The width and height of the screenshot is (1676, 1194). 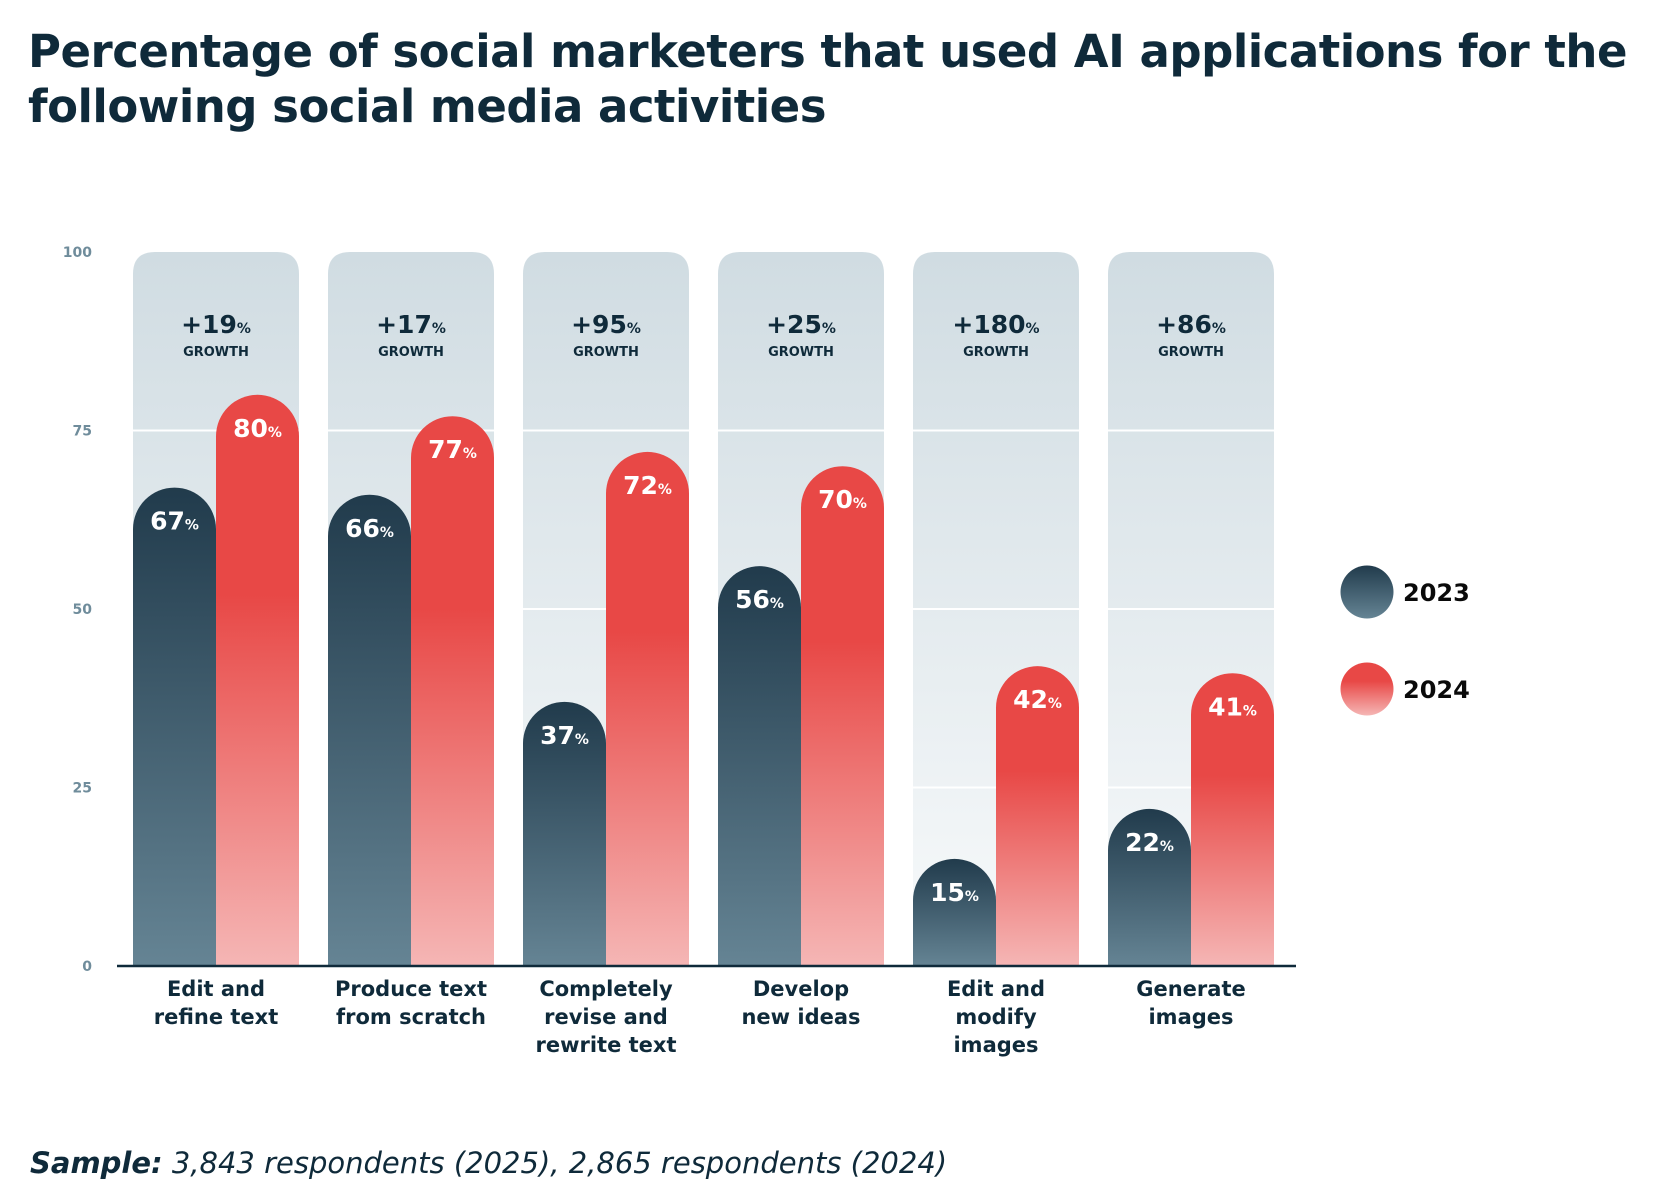 I want to click on category-label-line: Develop, so click(x=801, y=989).